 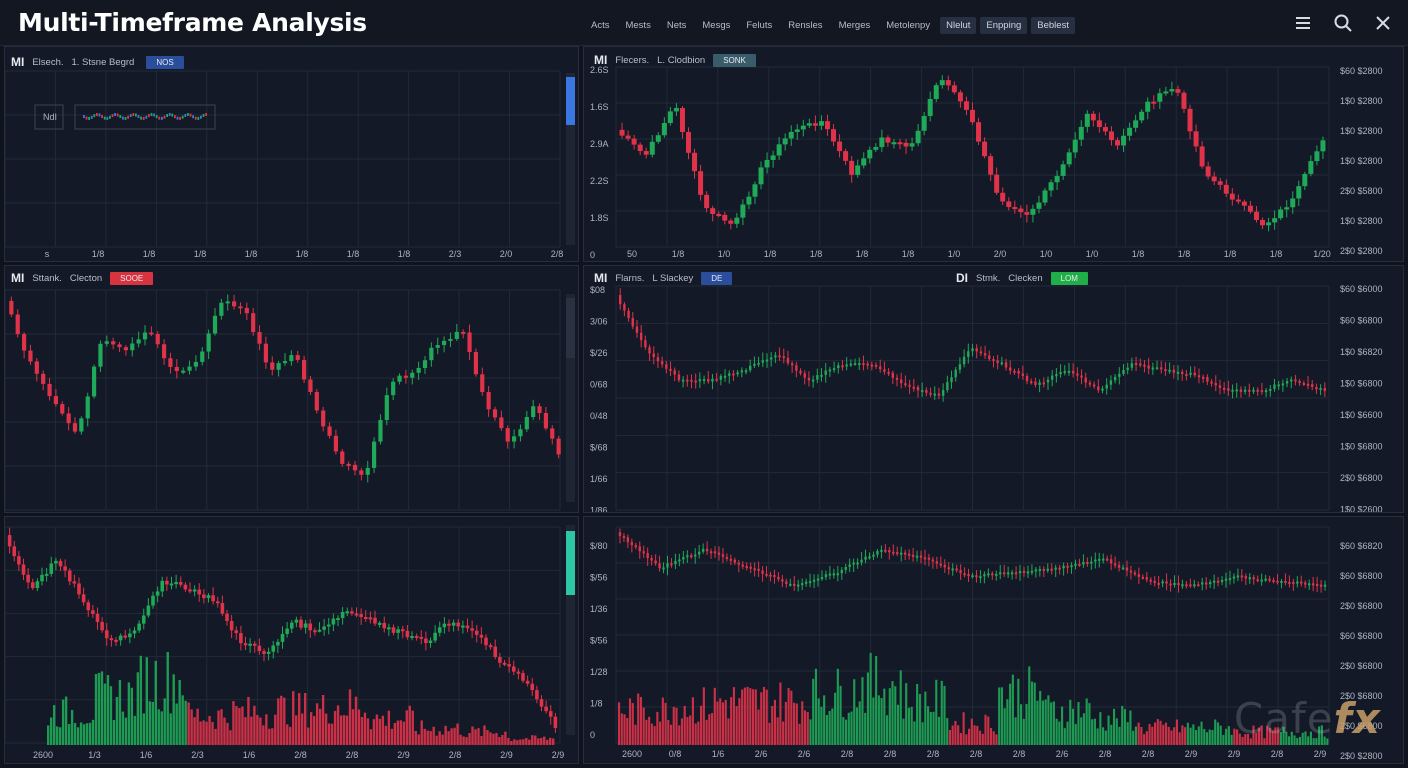 I want to click on close-icon, so click(x=1383, y=23).